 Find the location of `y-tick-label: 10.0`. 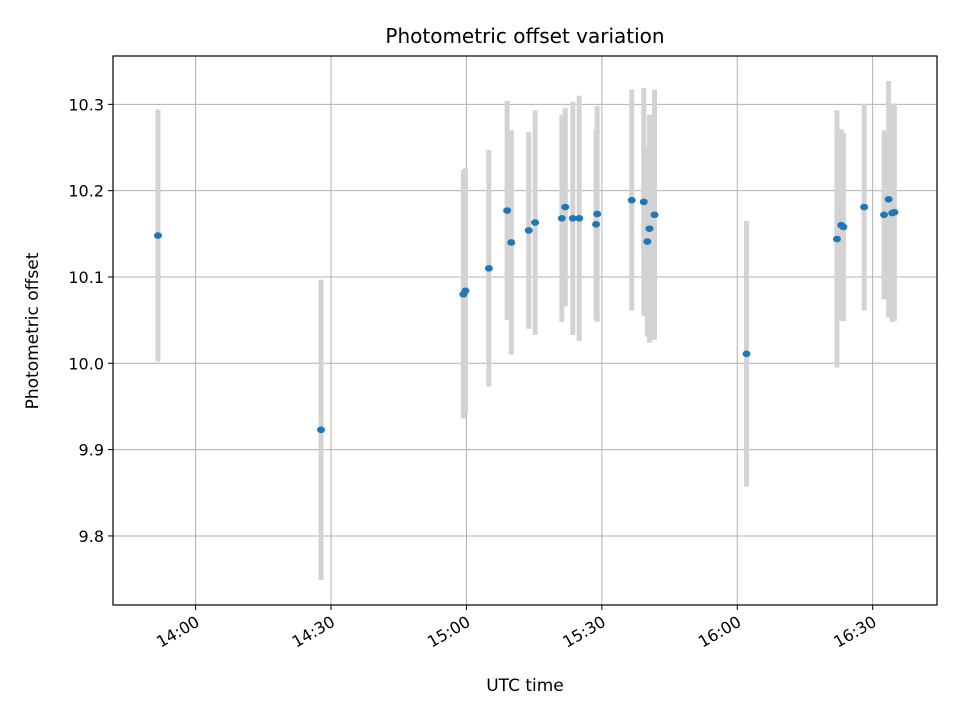

y-tick-label: 10.0 is located at coordinates (86, 363).